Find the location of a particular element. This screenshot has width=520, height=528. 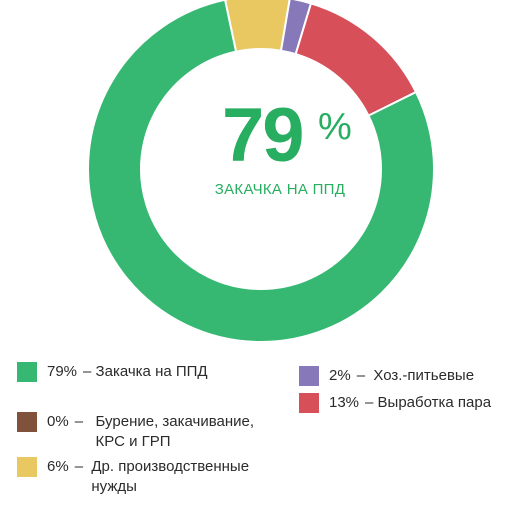

legend-swatch-production is located at coordinates (27, 467).